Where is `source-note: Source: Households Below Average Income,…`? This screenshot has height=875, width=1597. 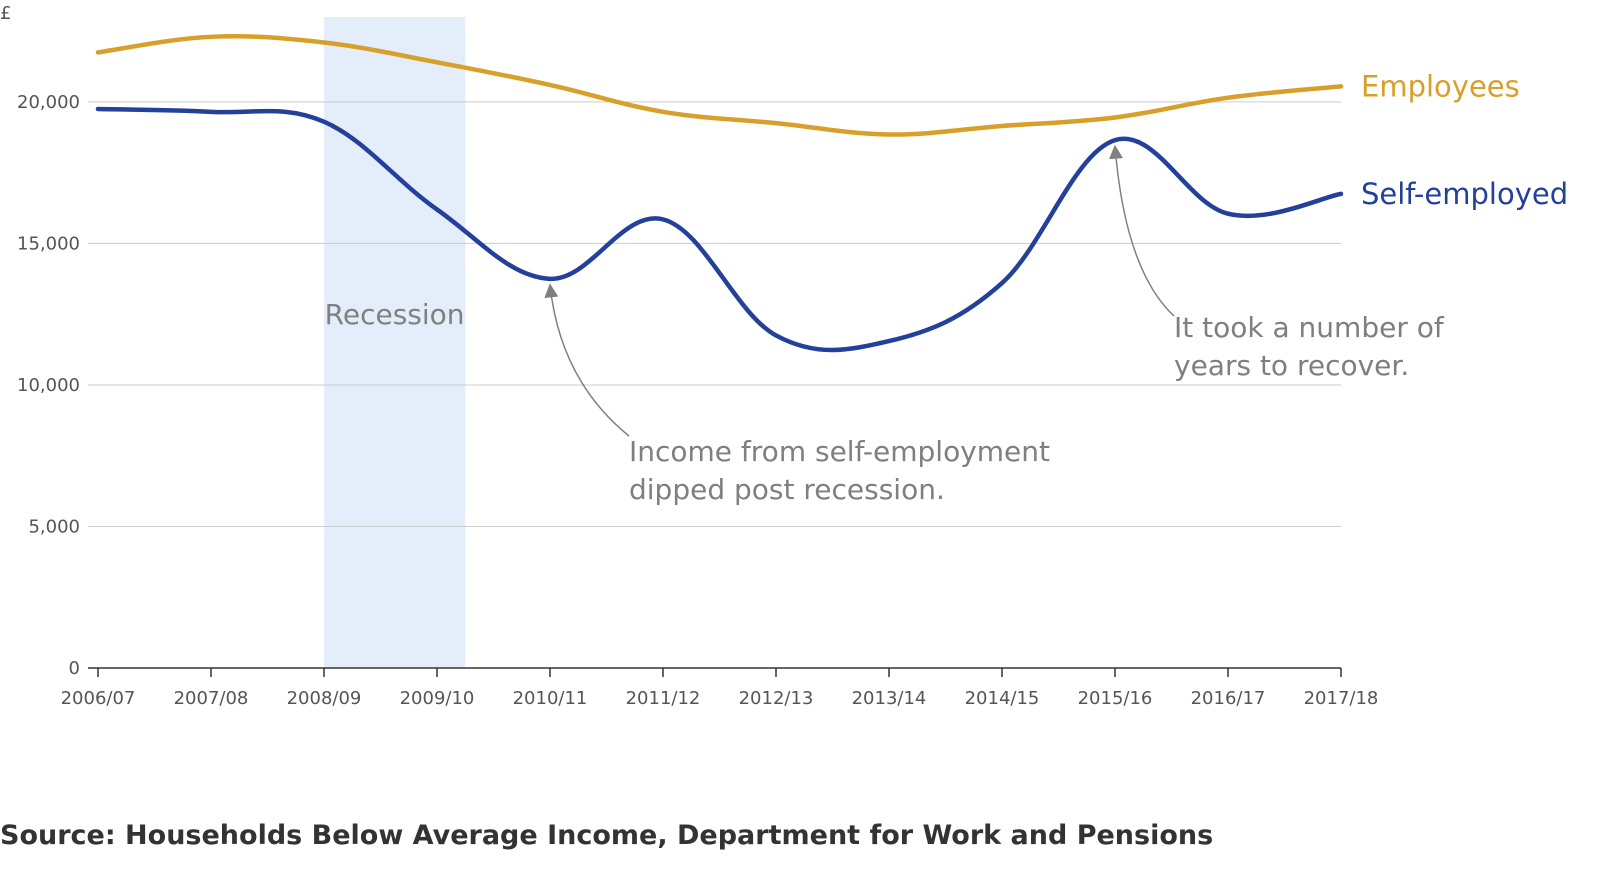
source-note: Source: Households Below Average Income,… is located at coordinates (607, 835).